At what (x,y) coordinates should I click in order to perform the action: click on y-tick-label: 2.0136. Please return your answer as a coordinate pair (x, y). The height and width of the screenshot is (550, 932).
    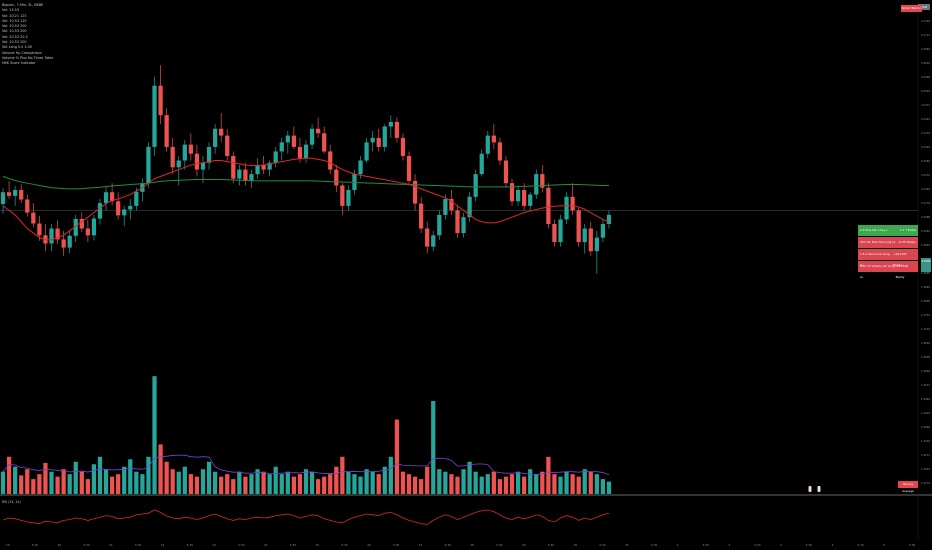
    Looking at the image, I should click on (925, 203).